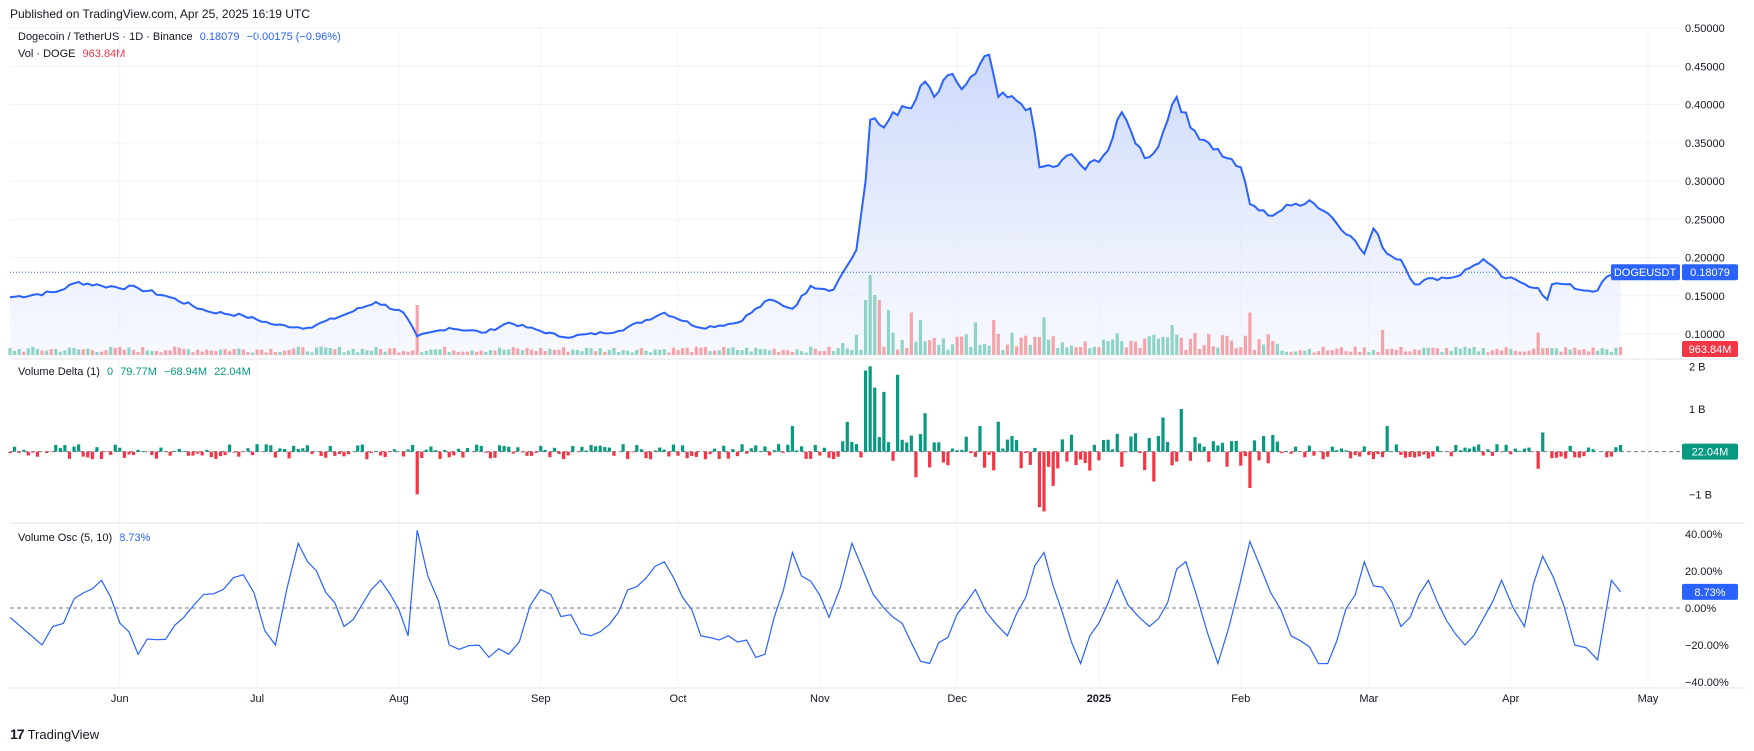  I want to click on volume-delta-label: Volume Delta (1), so click(59, 372).